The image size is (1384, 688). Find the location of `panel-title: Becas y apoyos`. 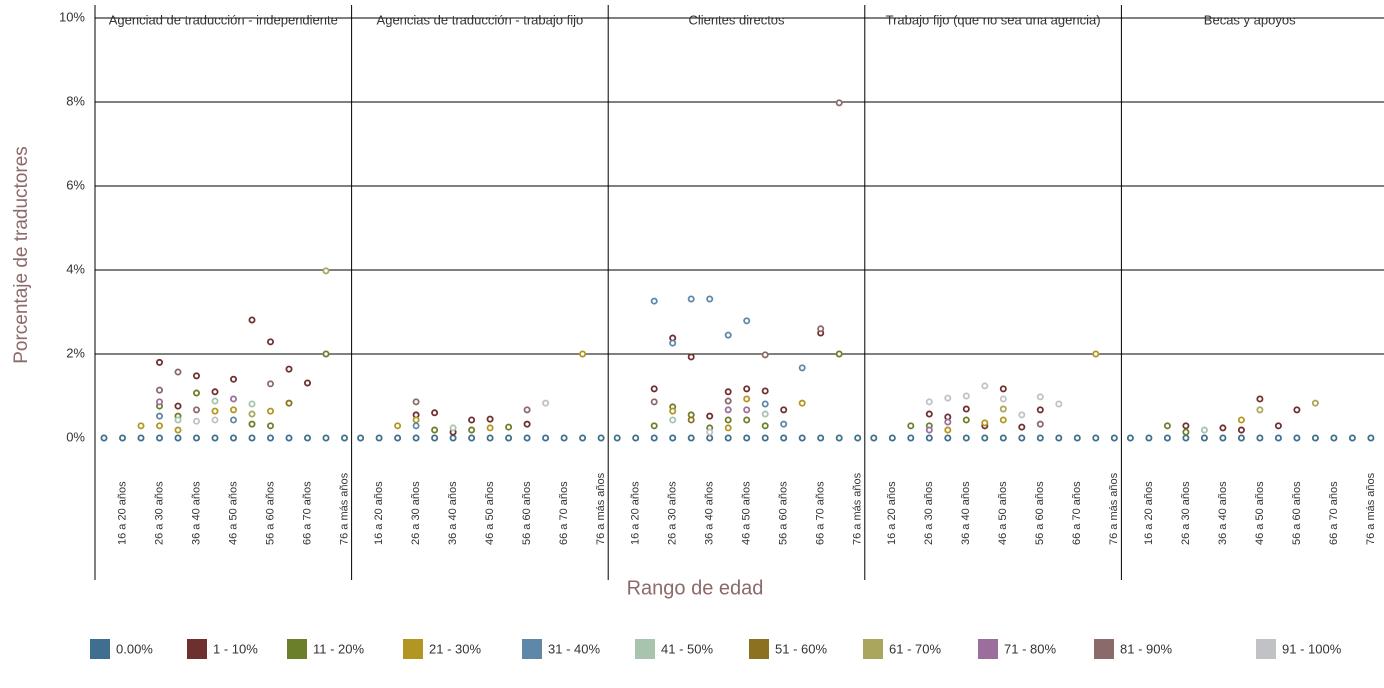

panel-title: Becas y apoyos is located at coordinates (1250, 19).